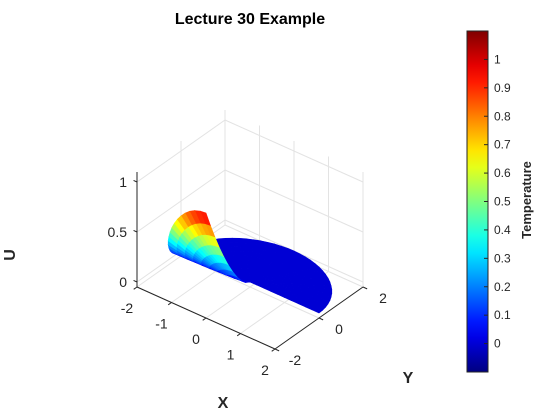 This screenshot has height=420, width=560. What do you see at coordinates (497, 344) in the screenshot?
I see `colorbar-tick-label: 0` at bounding box center [497, 344].